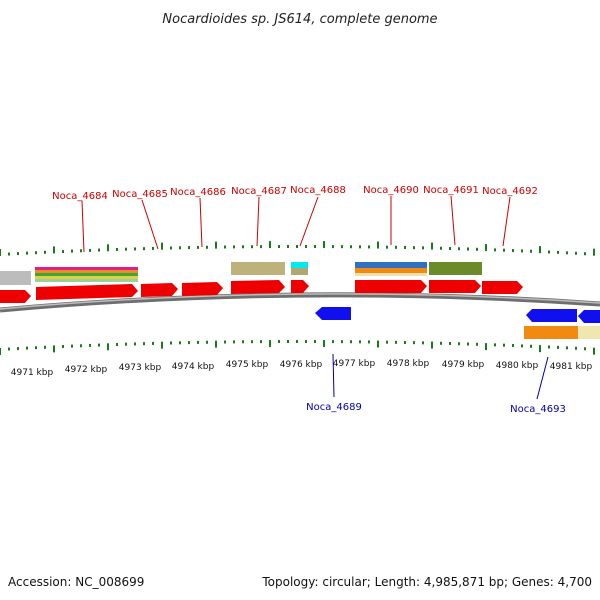 Image resolution: width=600 pixels, height=600 pixels. What do you see at coordinates (86, 274) in the screenshot?
I see `feature-block-multicolor` at bounding box center [86, 274].